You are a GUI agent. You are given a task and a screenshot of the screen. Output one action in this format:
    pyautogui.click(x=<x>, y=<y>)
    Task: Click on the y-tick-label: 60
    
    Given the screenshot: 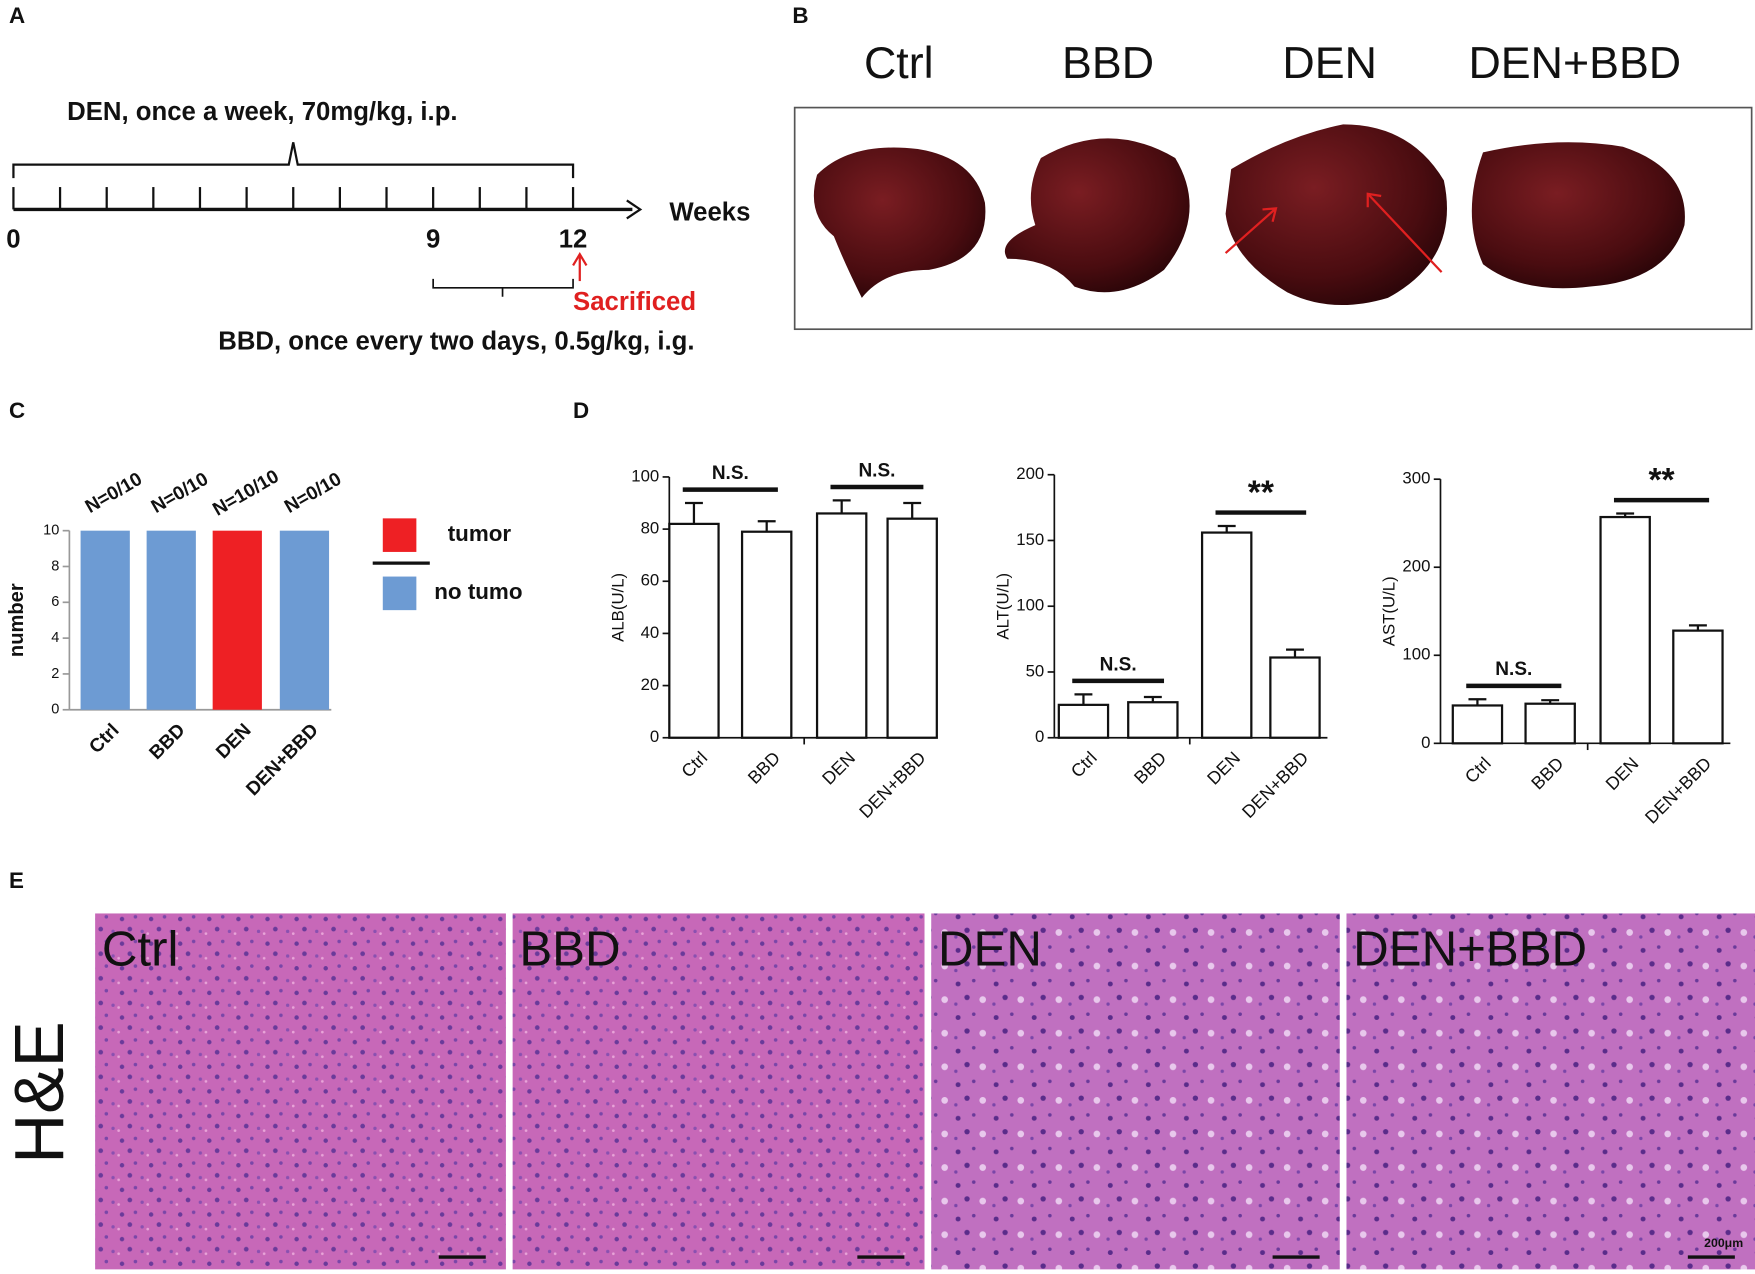 What is the action you would take?
    pyautogui.click(x=650, y=580)
    